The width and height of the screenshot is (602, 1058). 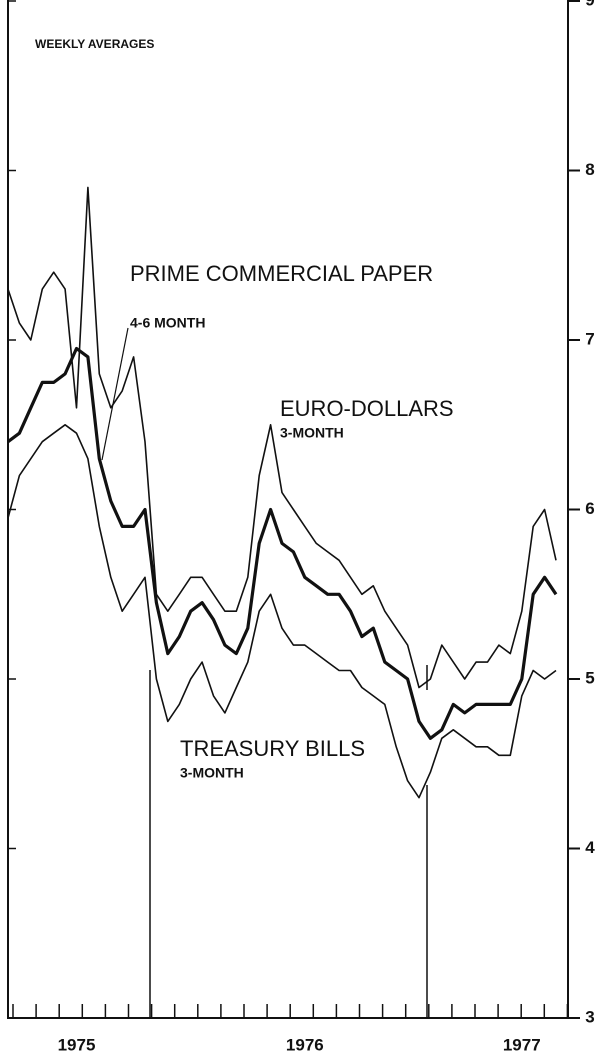 I want to click on y-tick-label: 9, so click(x=589, y=4).